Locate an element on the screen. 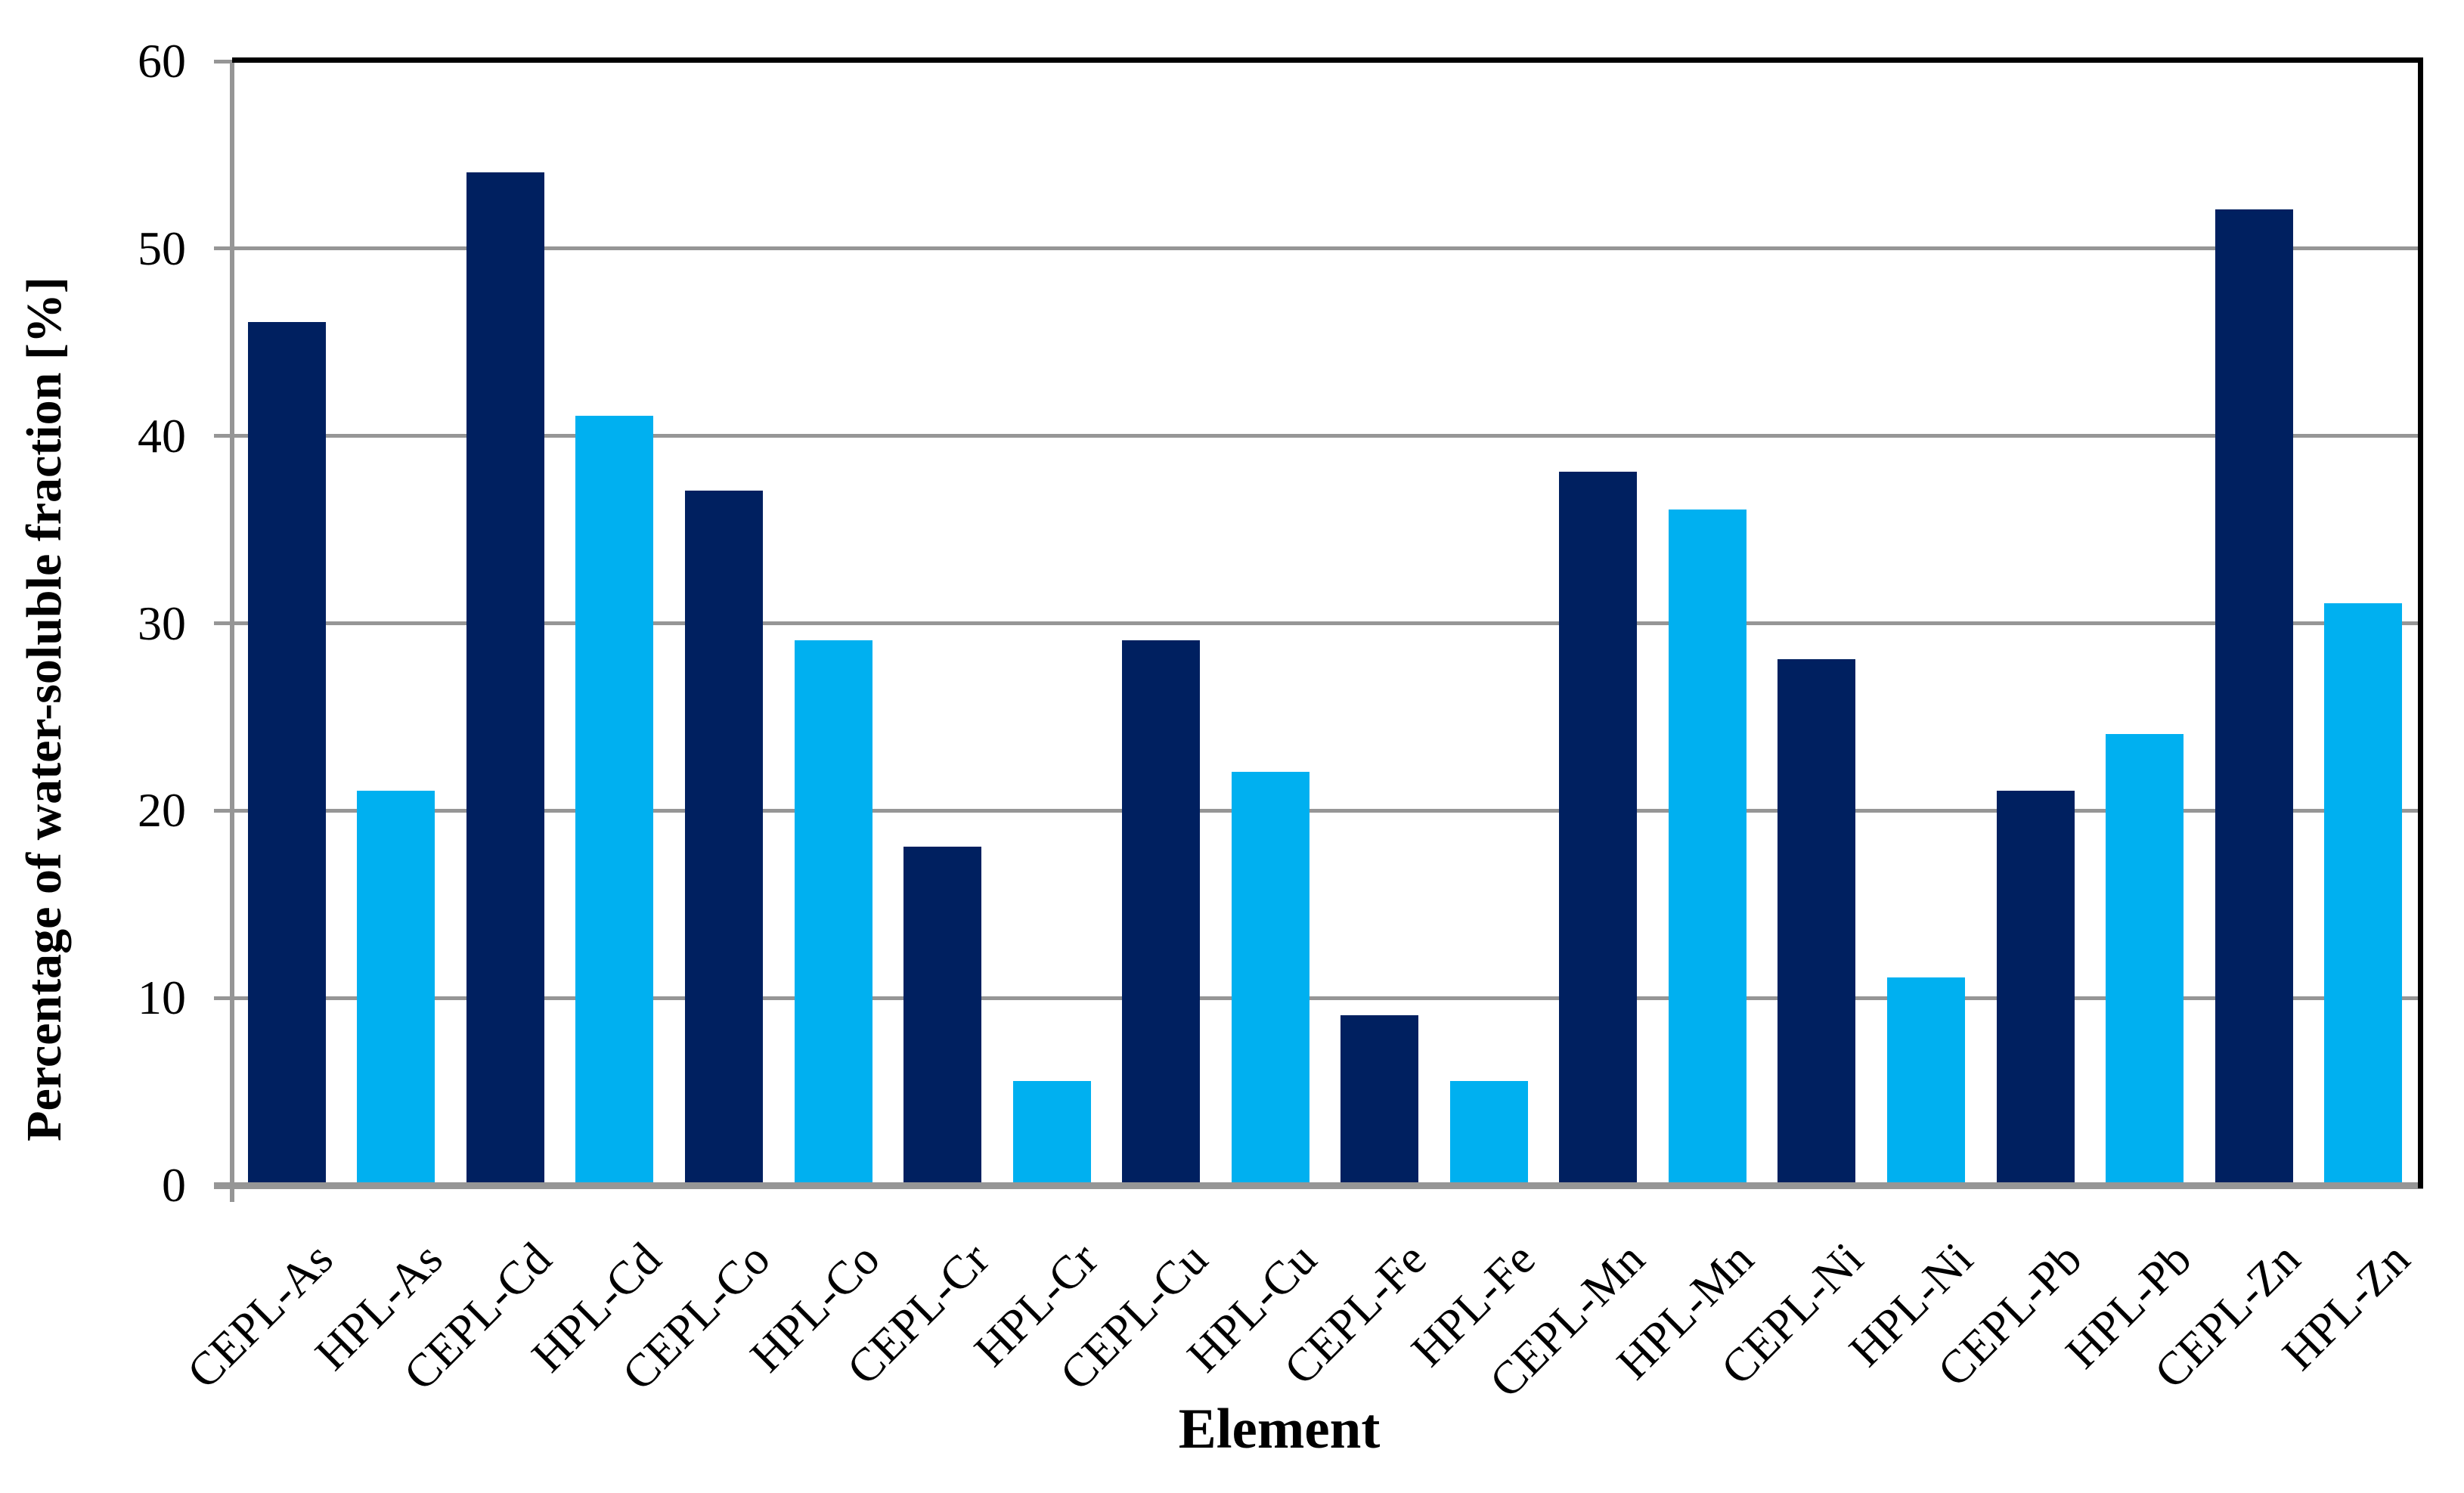  y-tick-label-10: 10 is located at coordinates (162, 998).